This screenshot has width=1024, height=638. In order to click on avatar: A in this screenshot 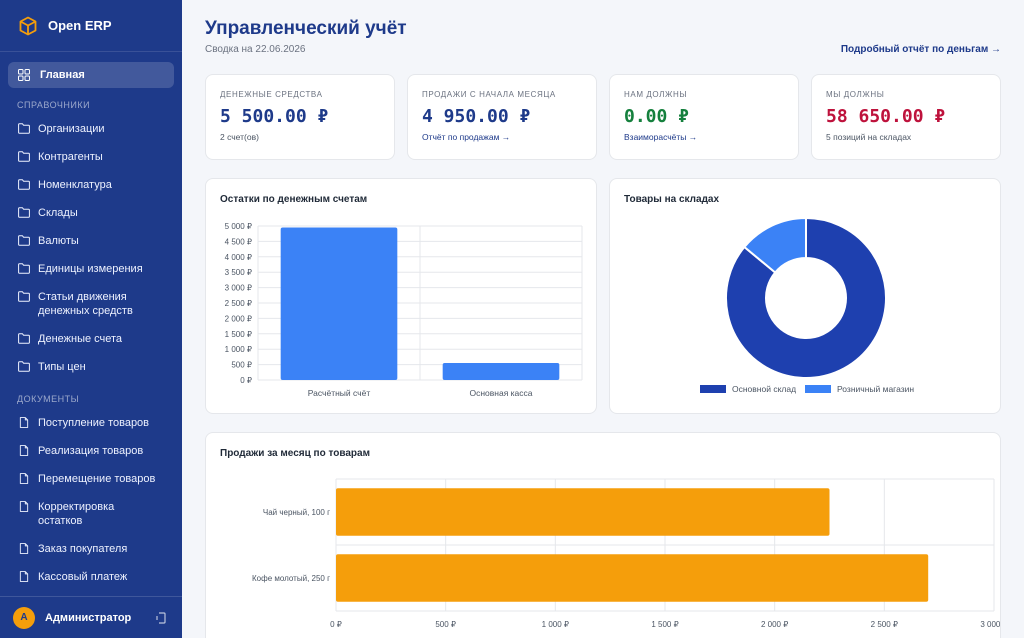, I will do `click(24, 617)`.